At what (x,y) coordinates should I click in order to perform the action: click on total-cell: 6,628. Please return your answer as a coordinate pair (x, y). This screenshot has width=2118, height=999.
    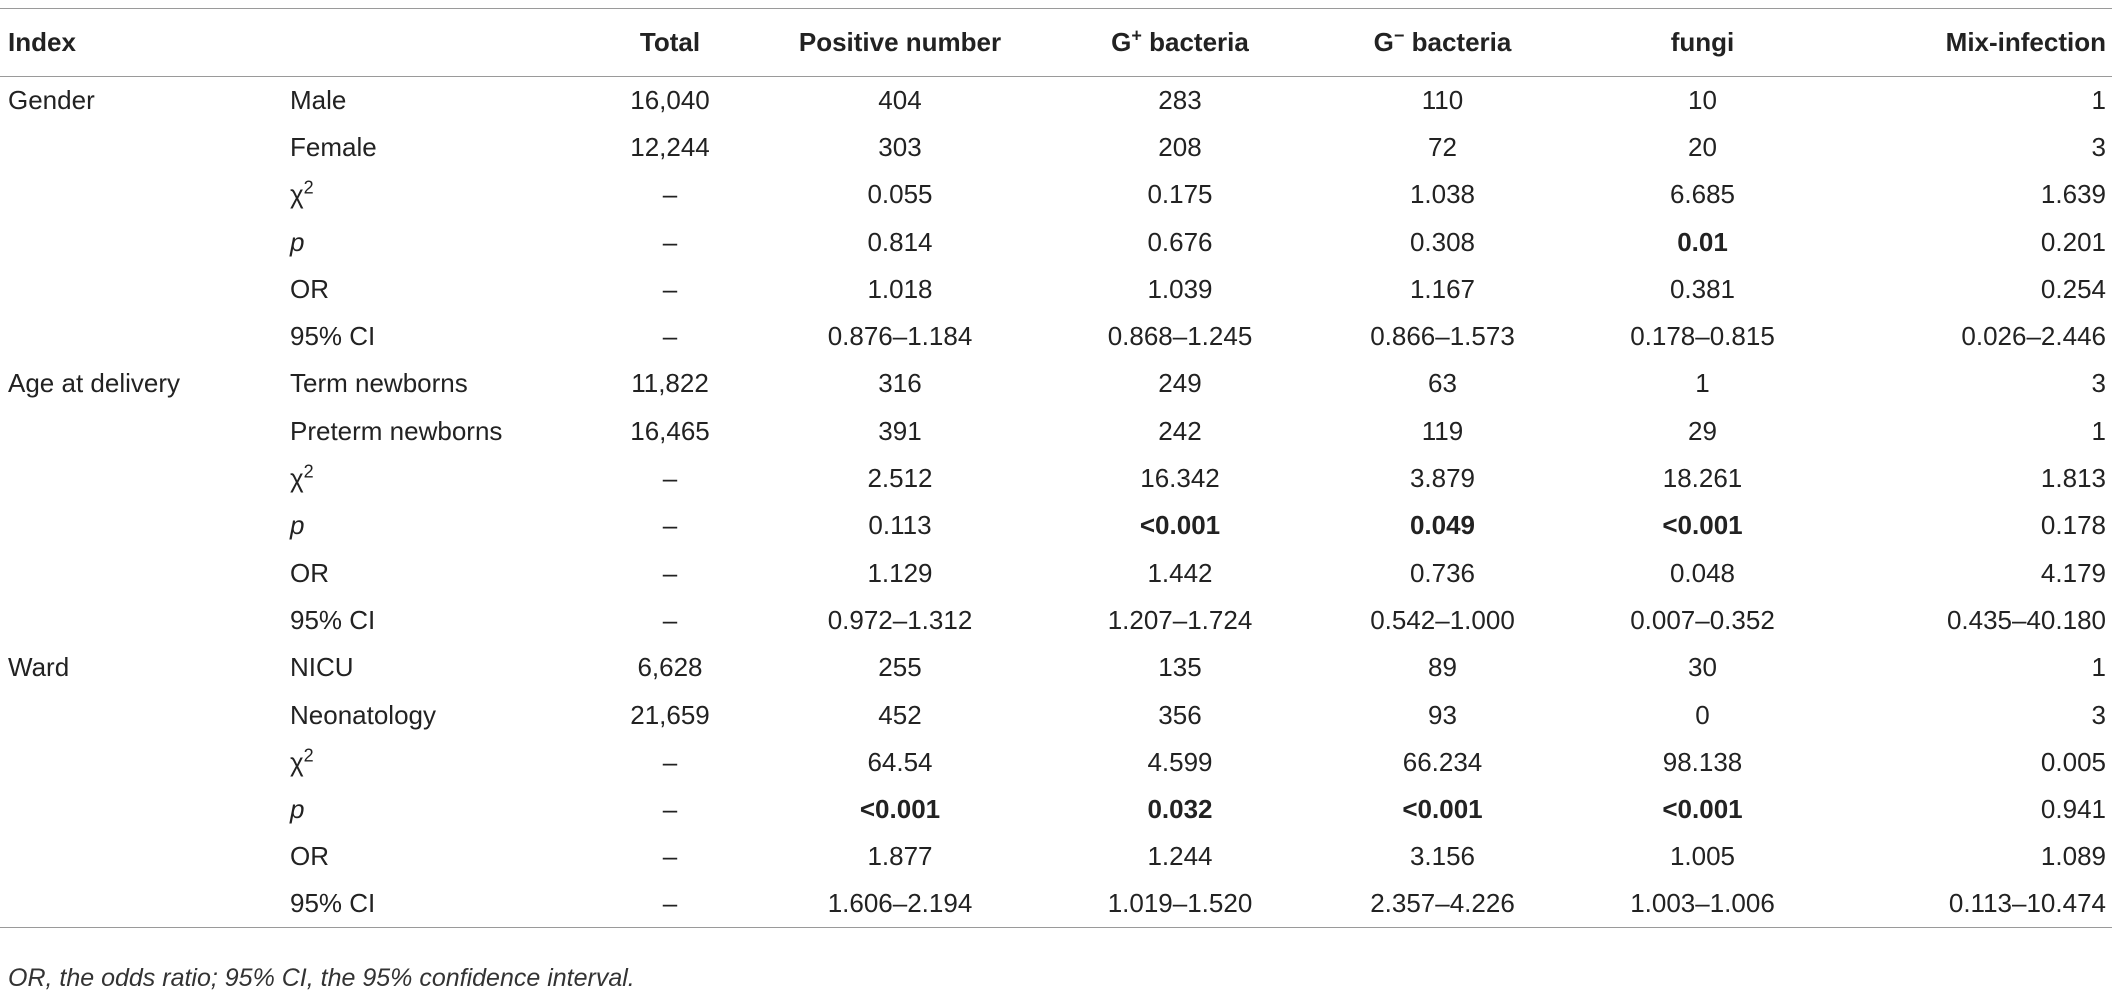
    Looking at the image, I should click on (670, 667).